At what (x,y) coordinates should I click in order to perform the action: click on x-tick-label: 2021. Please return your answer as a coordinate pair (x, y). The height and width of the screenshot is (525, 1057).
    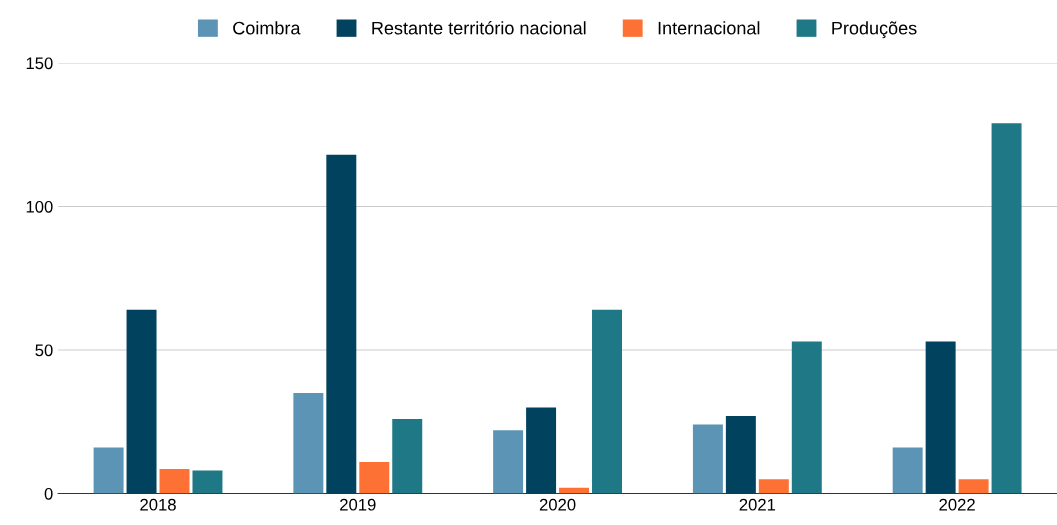
    Looking at the image, I should click on (757, 504).